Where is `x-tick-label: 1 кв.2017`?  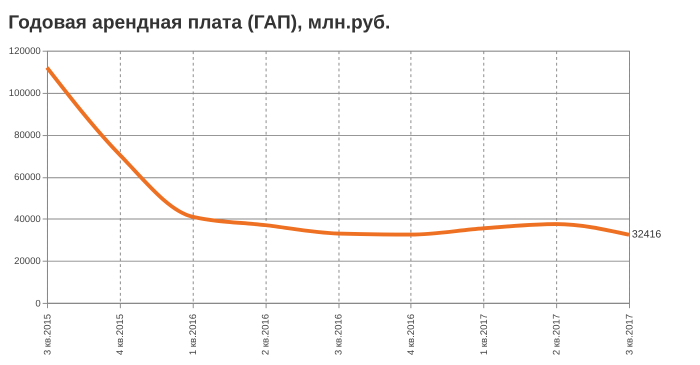 x-tick-label: 1 кв.2017 is located at coordinates (484, 335).